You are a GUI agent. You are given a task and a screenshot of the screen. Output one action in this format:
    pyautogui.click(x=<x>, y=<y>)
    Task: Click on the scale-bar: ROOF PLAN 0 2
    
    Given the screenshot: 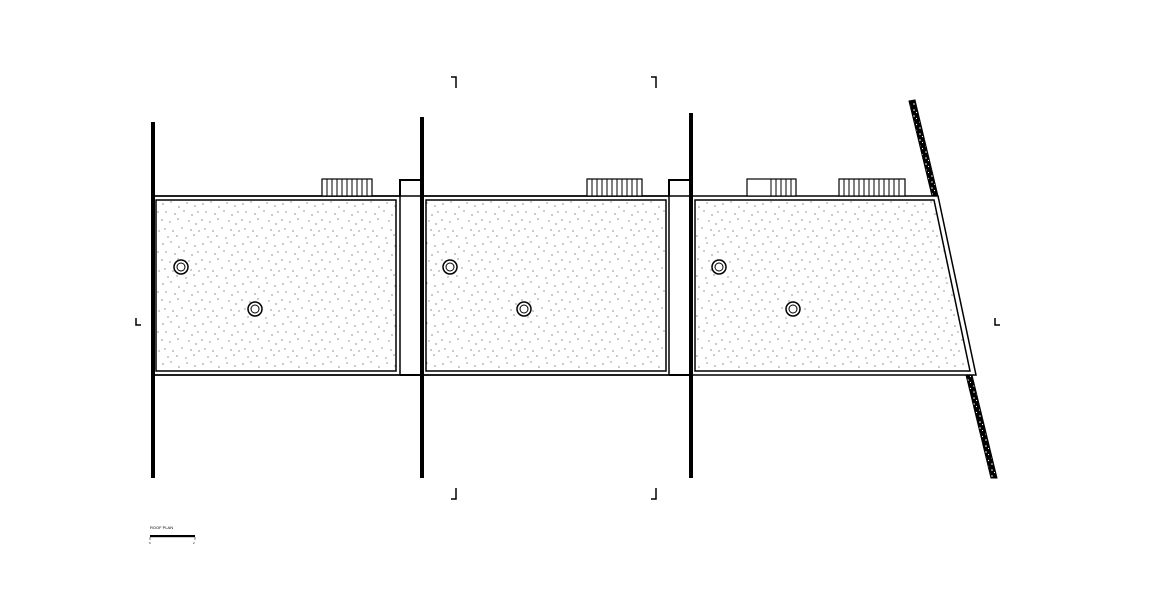 What is the action you would take?
    pyautogui.click(x=172, y=535)
    